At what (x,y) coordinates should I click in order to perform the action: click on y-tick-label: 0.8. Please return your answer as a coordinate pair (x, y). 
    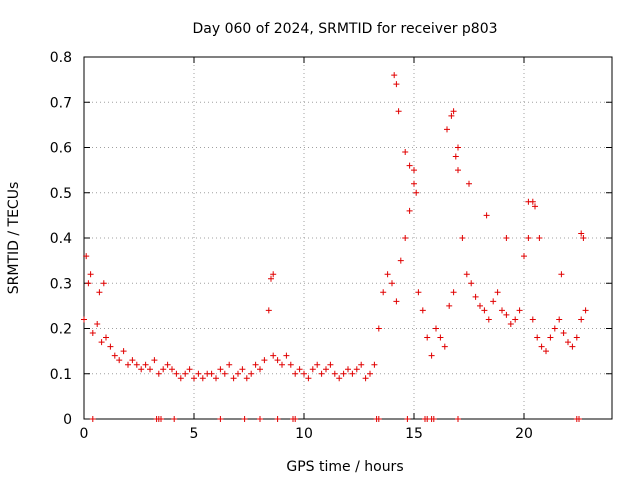
    Looking at the image, I should click on (61, 58).